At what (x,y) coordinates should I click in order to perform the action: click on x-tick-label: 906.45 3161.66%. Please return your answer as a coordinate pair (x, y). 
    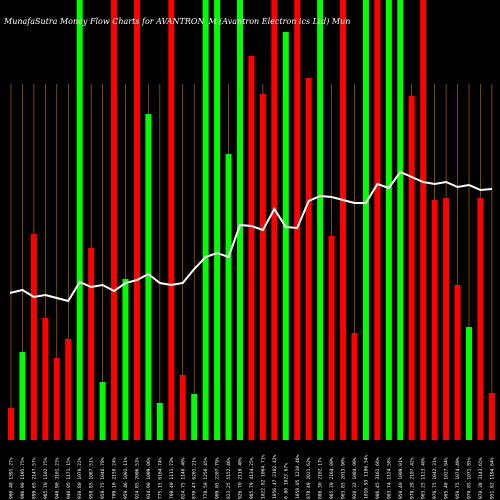
    Looking at the image, I should click on (378, 478).